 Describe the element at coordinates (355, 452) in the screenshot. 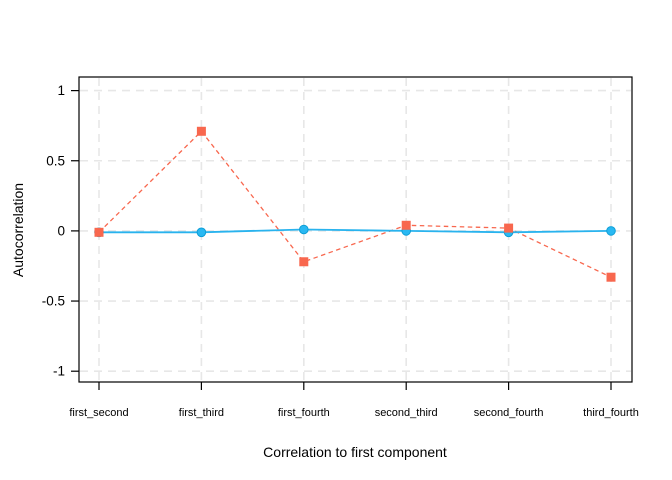

I see `x-axis-title: Correlation to first component` at that location.